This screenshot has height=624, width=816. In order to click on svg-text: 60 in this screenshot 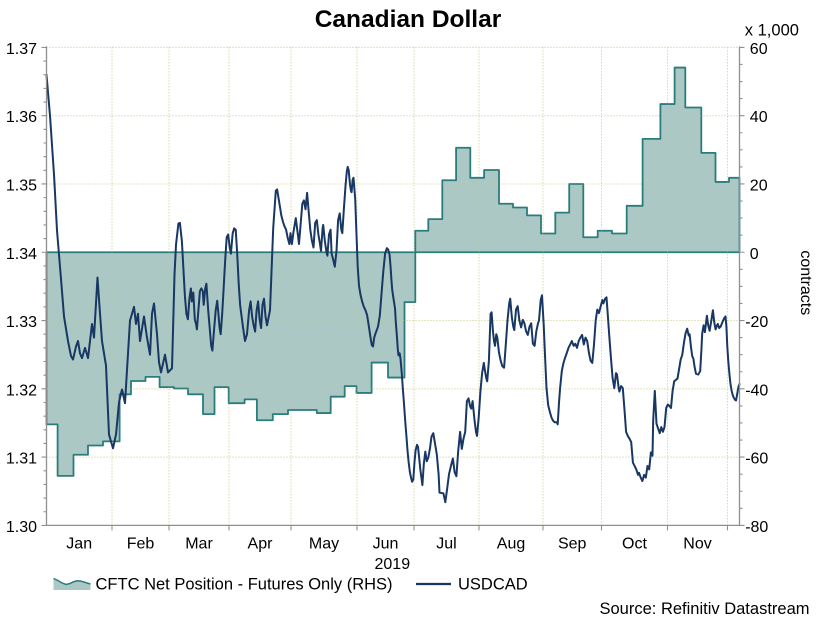, I will do `click(759, 49)`.